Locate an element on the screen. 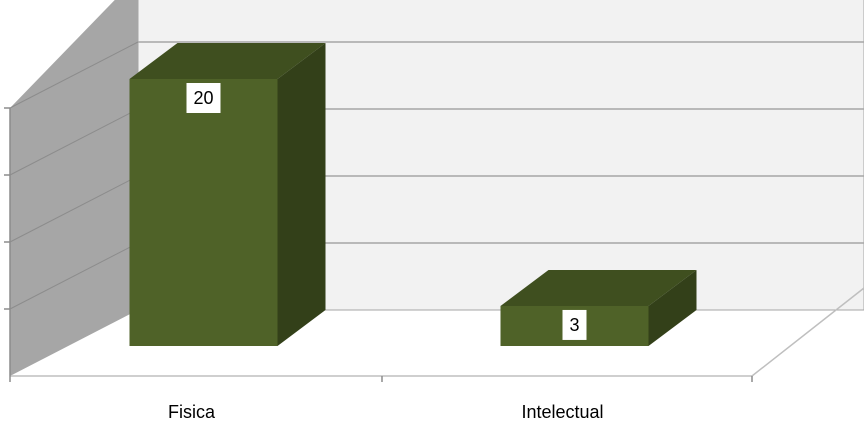  data-label: 3 is located at coordinates (574, 325).